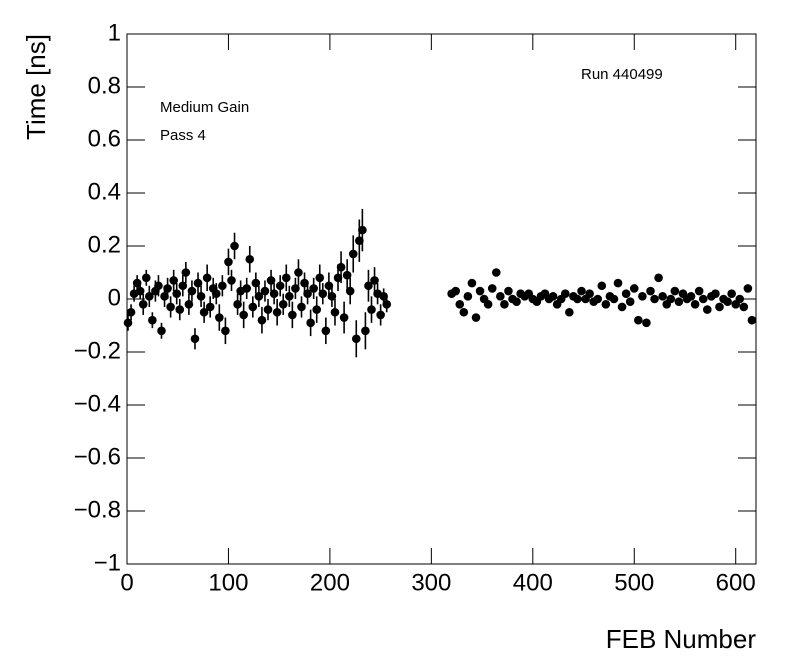 The width and height of the screenshot is (796, 672). What do you see at coordinates (204, 107) in the screenshot?
I see `gain-label: Medium Gain` at bounding box center [204, 107].